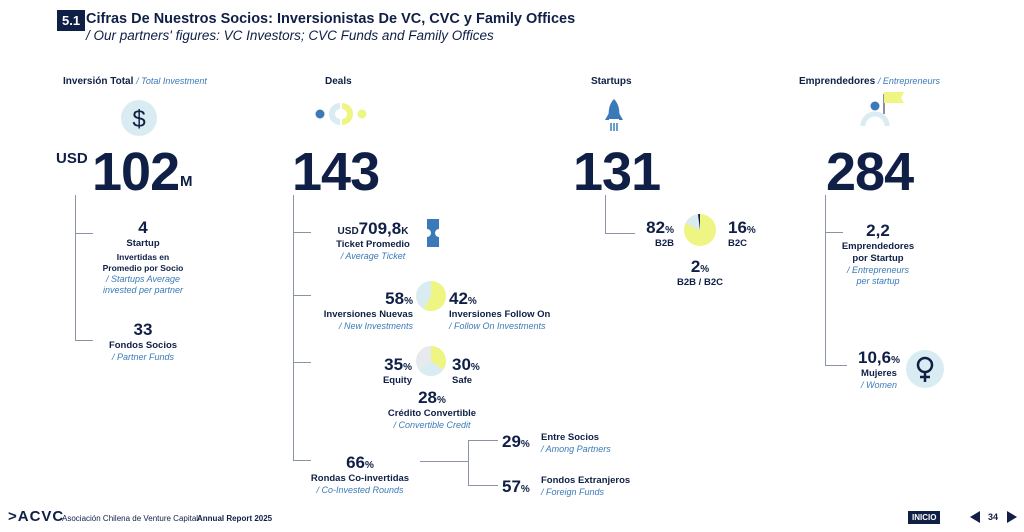  What do you see at coordinates (235, 518) in the screenshot?
I see `footer-report: Annual Report 2025` at bounding box center [235, 518].